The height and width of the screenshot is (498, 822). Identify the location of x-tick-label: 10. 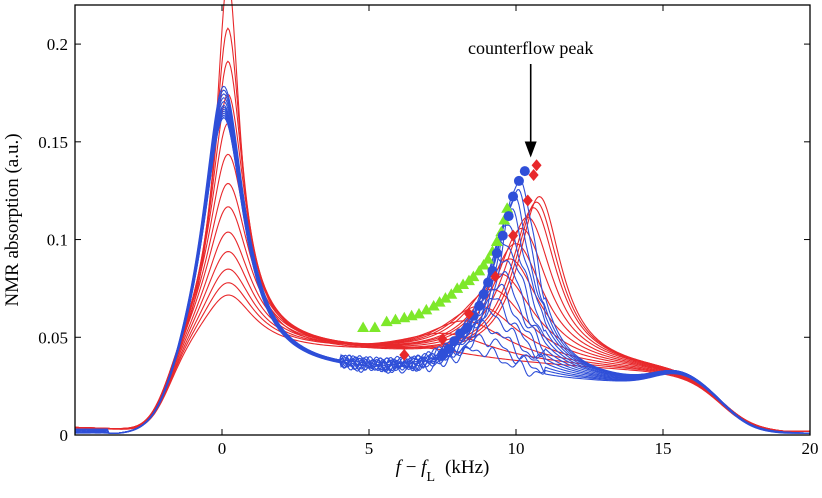
(516, 448).